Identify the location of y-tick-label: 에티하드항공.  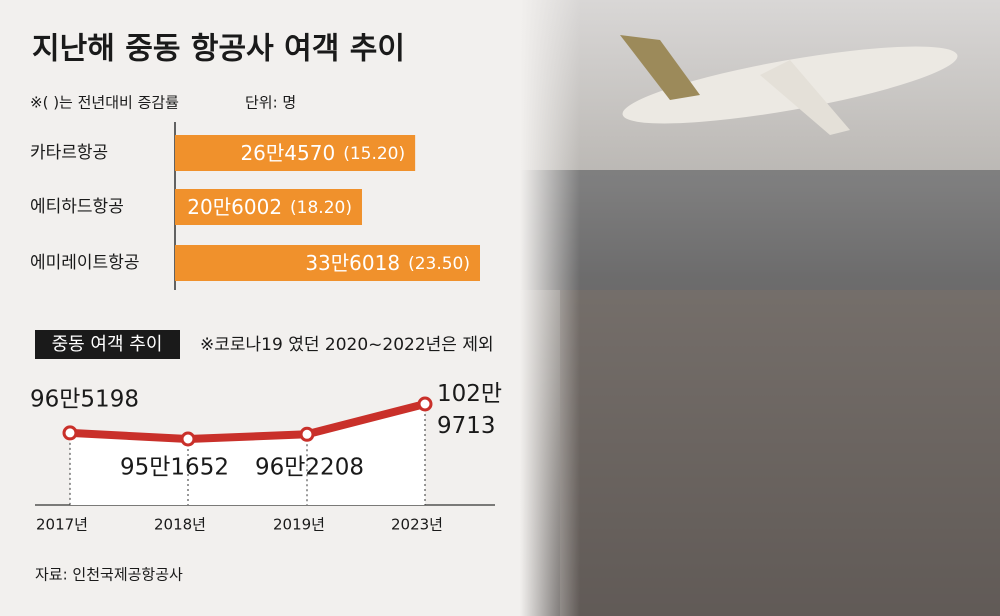
(77, 207).